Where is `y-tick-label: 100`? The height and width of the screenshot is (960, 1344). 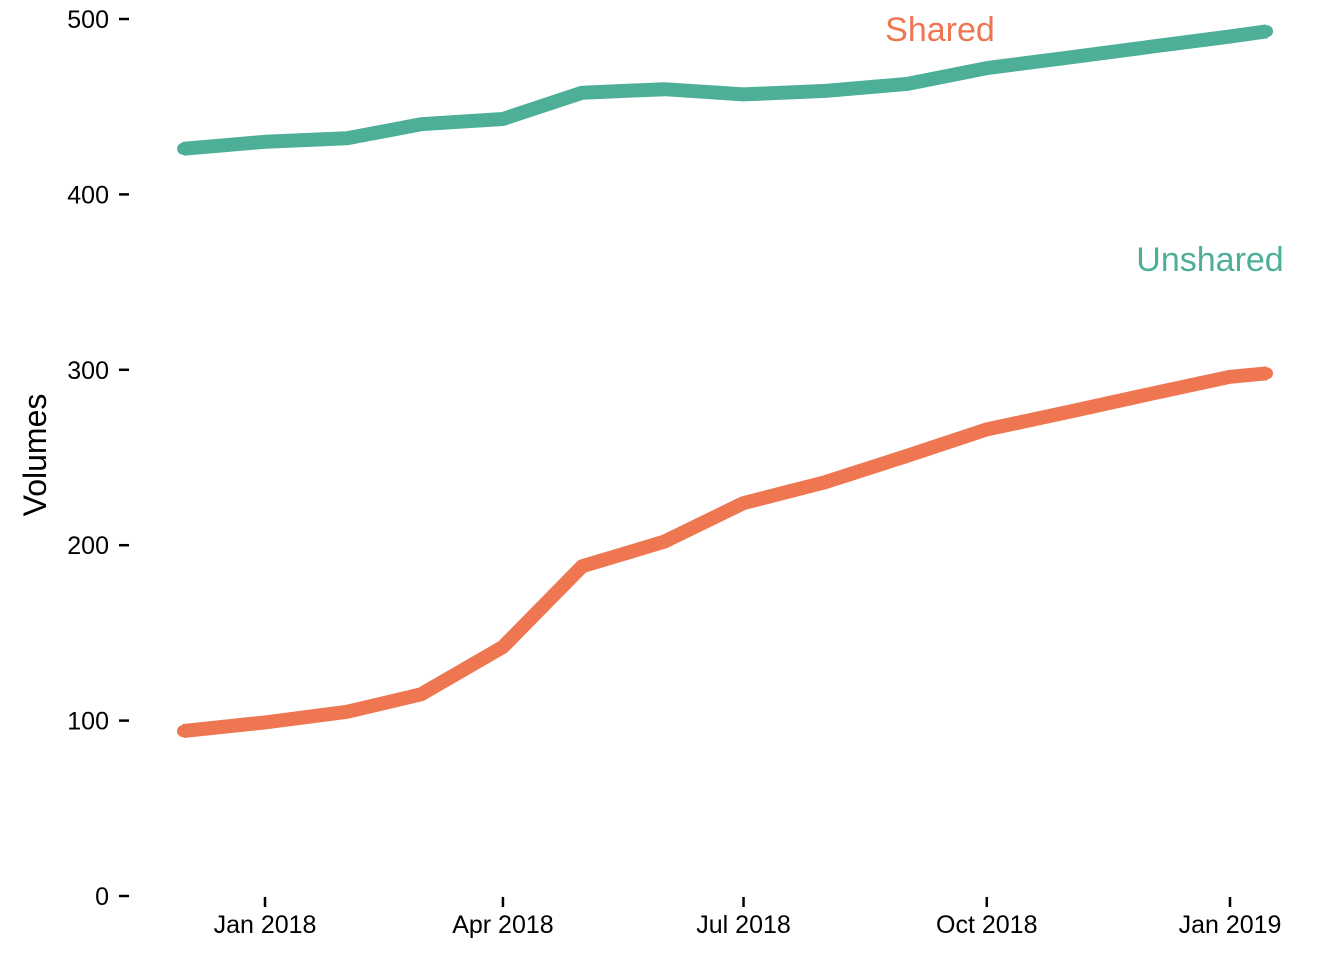 y-tick-label: 100 is located at coordinates (88, 722).